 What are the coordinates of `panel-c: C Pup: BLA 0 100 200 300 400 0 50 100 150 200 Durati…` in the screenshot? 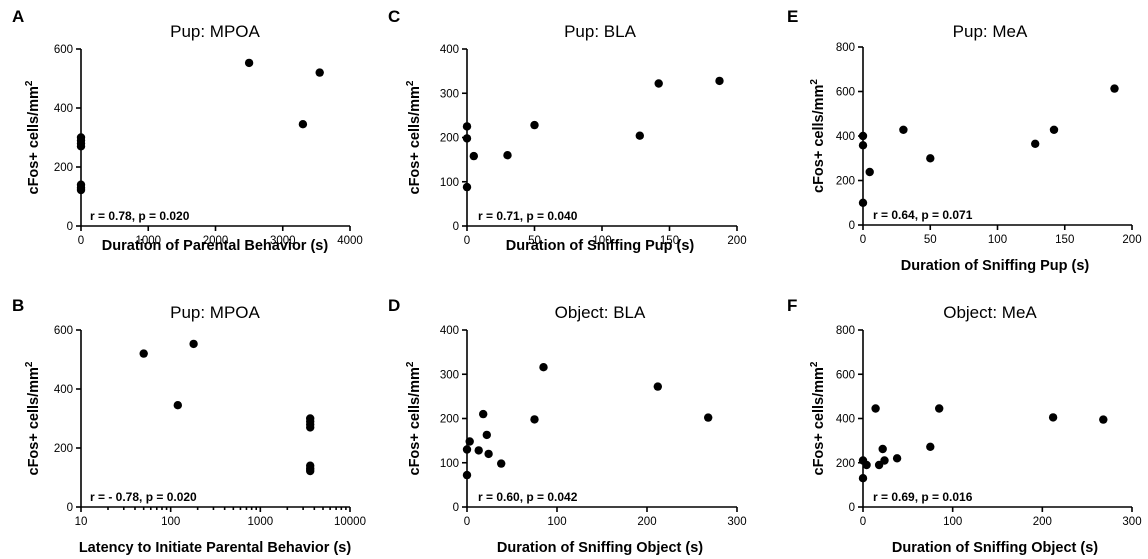 It's located at (567, 130).